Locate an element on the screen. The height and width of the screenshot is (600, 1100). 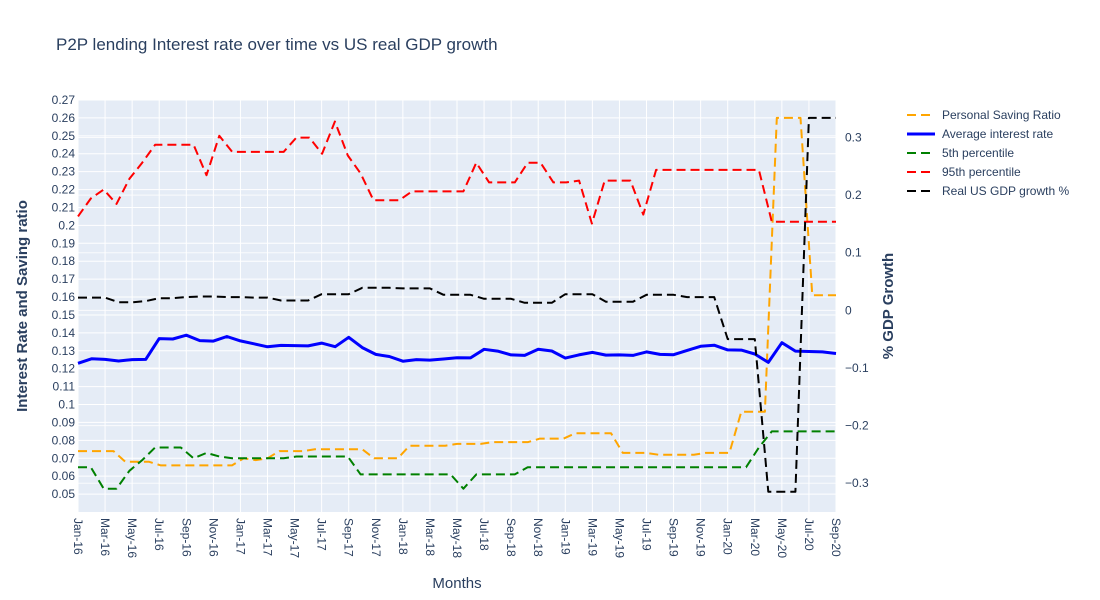
y-left-tick-label: 0.05 is located at coordinates (64, 494).